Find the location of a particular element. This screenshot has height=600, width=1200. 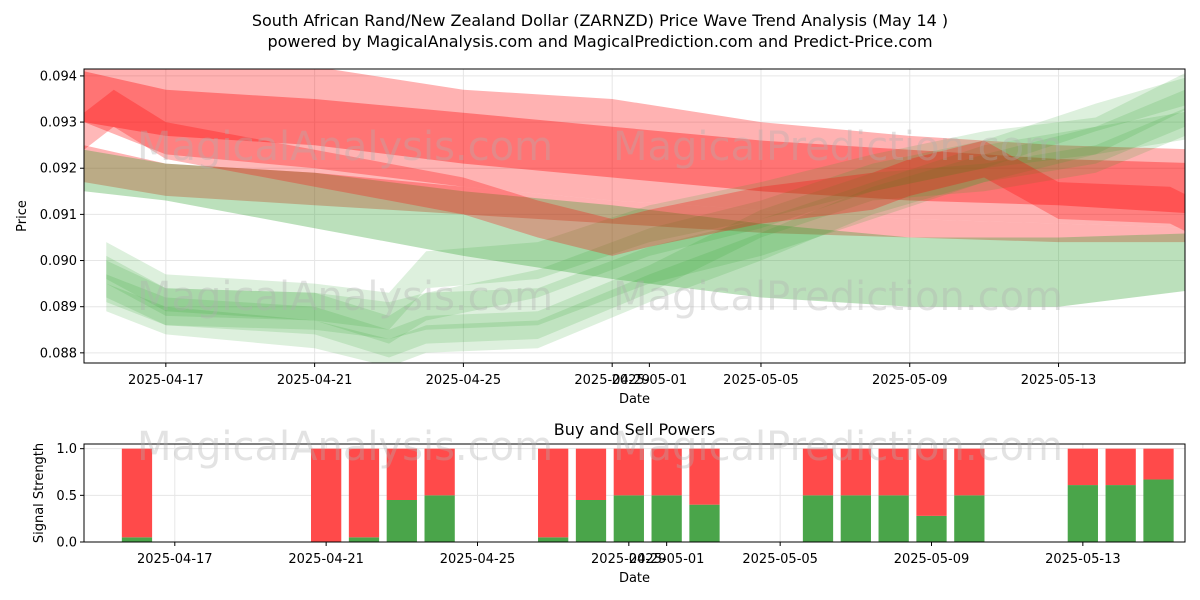

signal-y-tick-label: 0.5 is located at coordinates (66, 496).